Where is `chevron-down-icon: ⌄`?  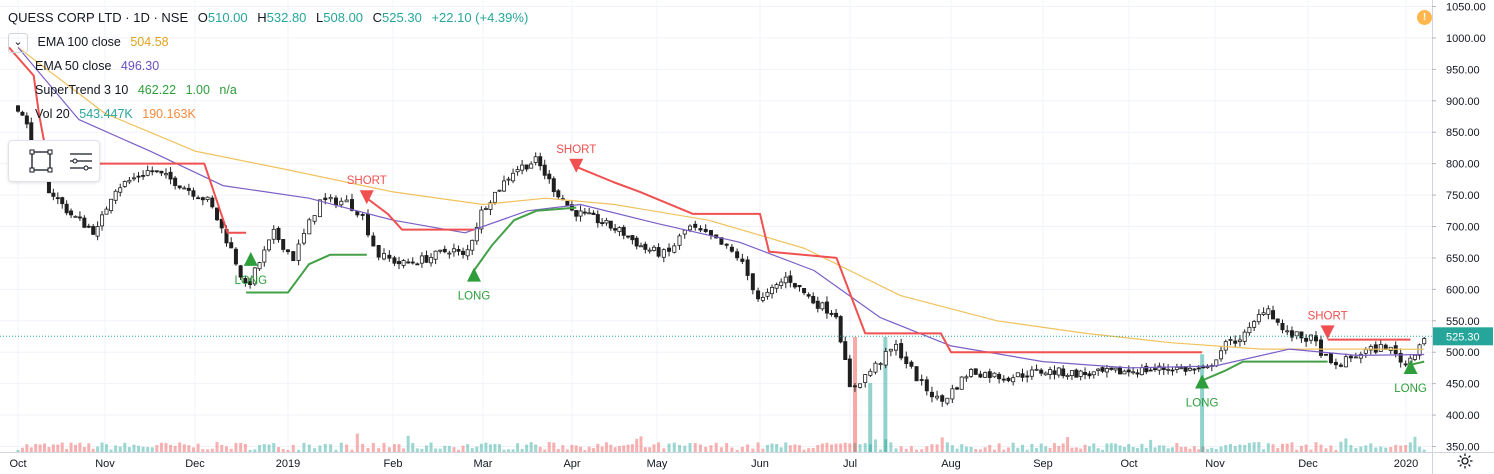
chevron-down-icon: ⌄ is located at coordinates (18, 42).